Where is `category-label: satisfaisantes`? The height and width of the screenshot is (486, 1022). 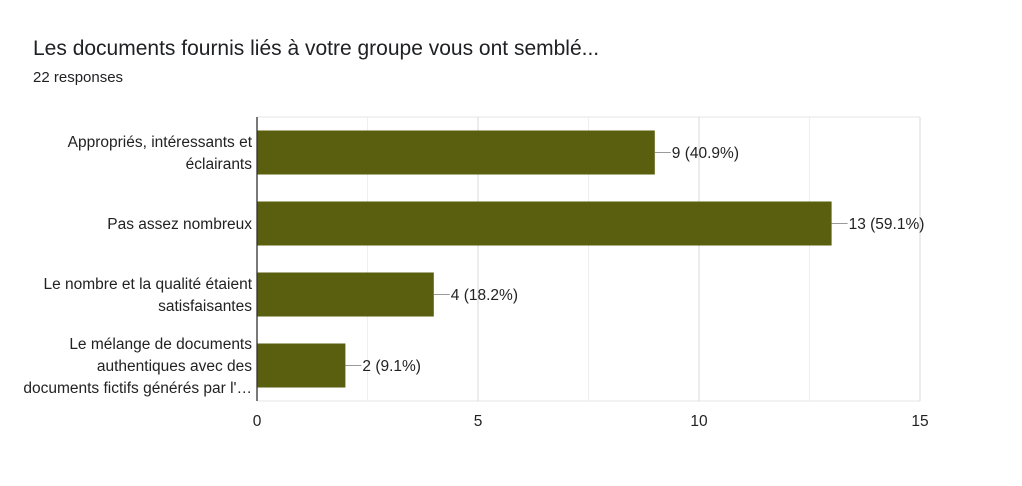 category-label: satisfaisantes is located at coordinates (205, 306).